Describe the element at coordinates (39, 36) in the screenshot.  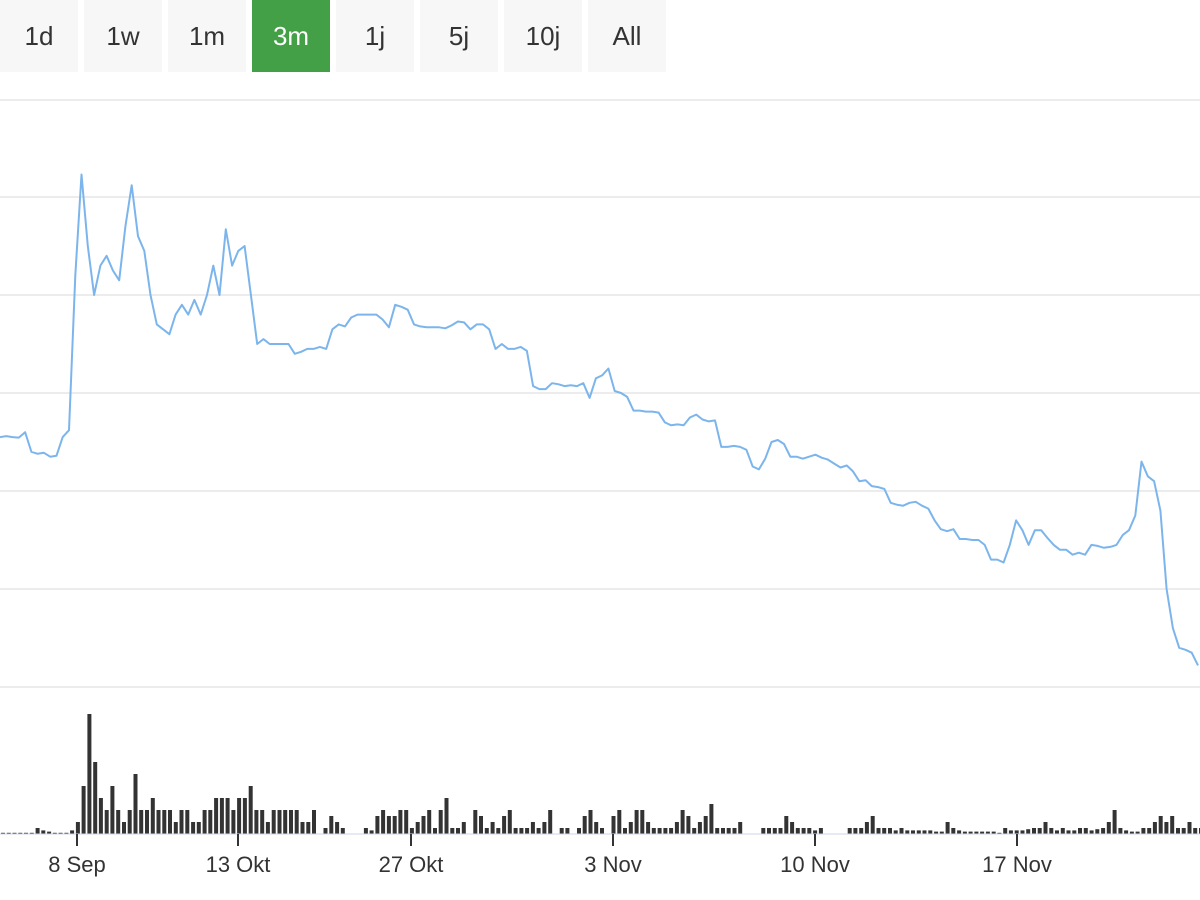
I see `range-button-1d: 1d` at that location.